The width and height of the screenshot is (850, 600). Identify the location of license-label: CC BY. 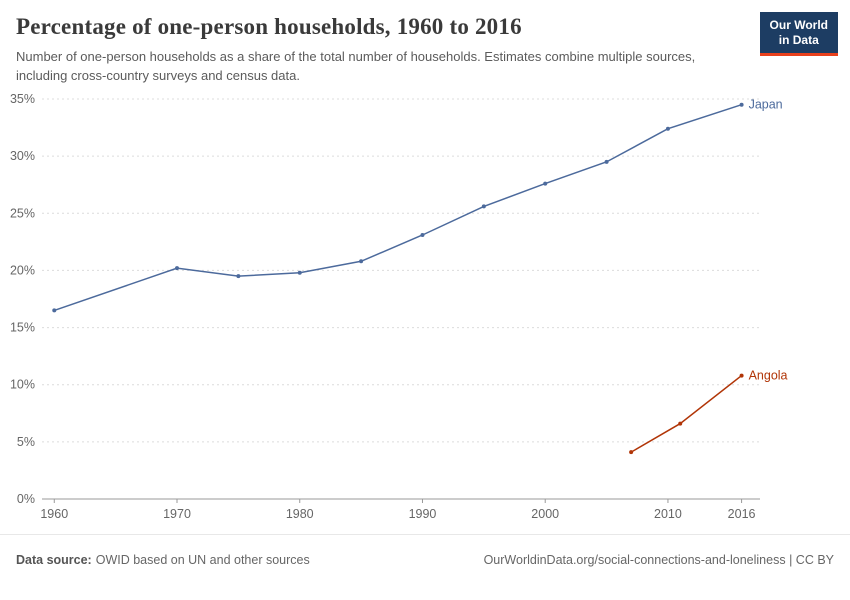
(814, 559).